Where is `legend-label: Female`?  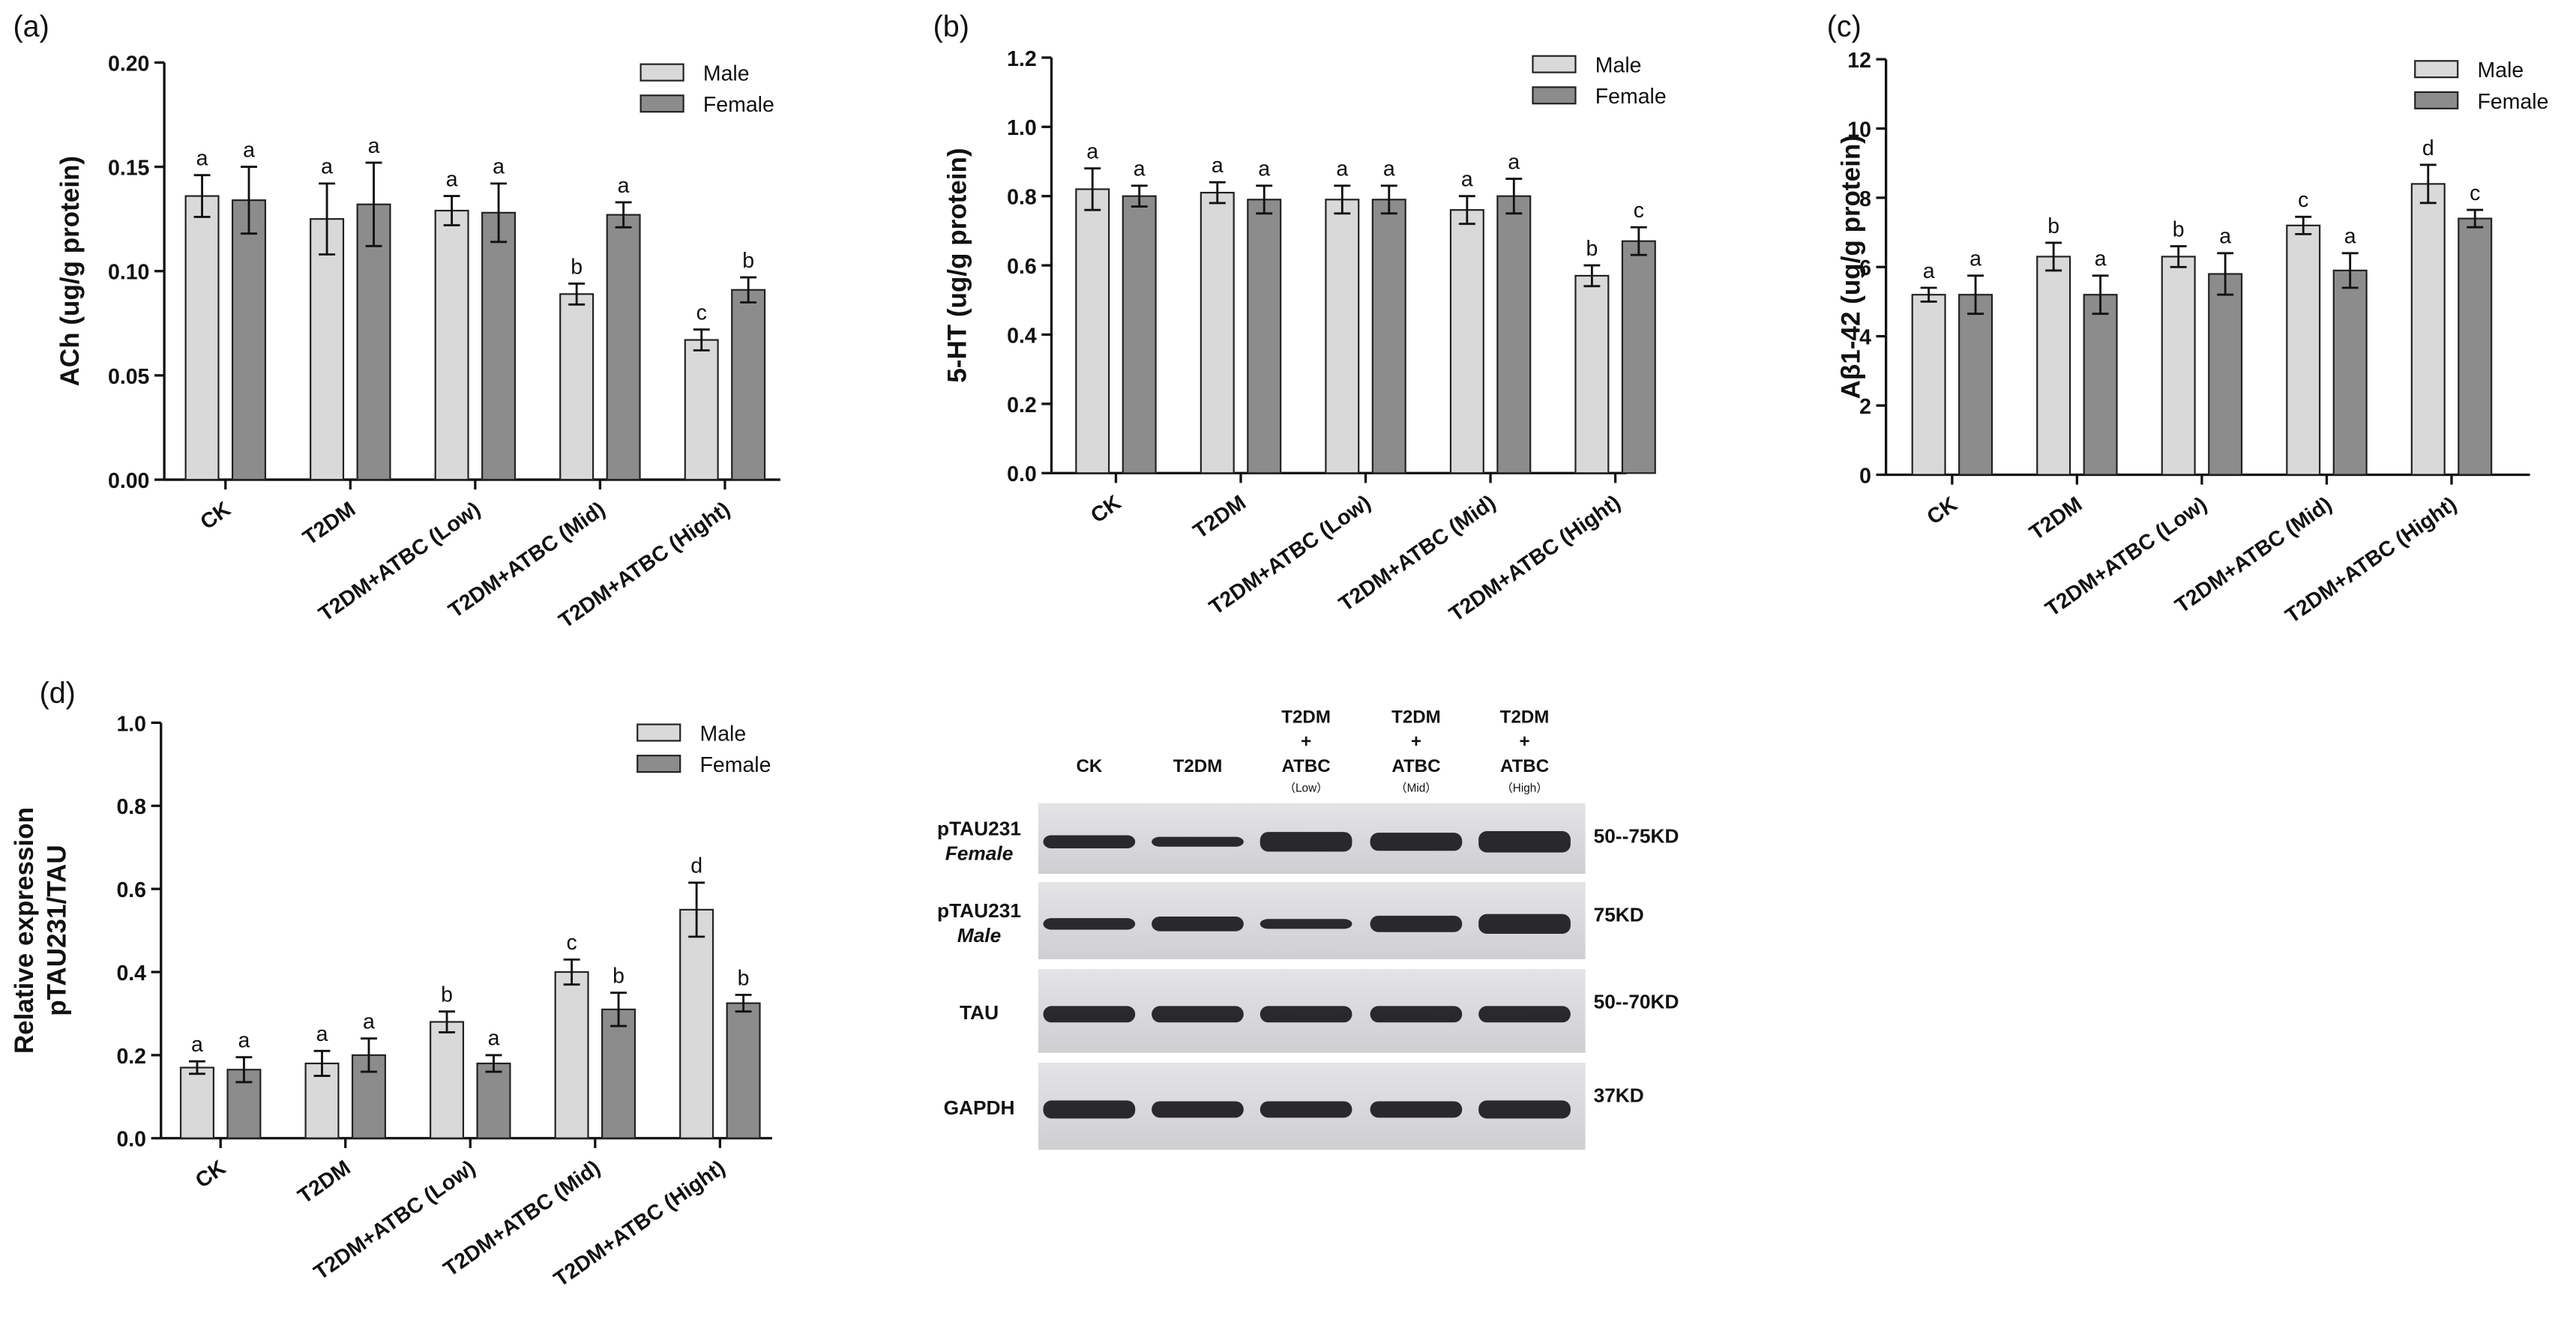 legend-label: Female is located at coordinates (738, 105).